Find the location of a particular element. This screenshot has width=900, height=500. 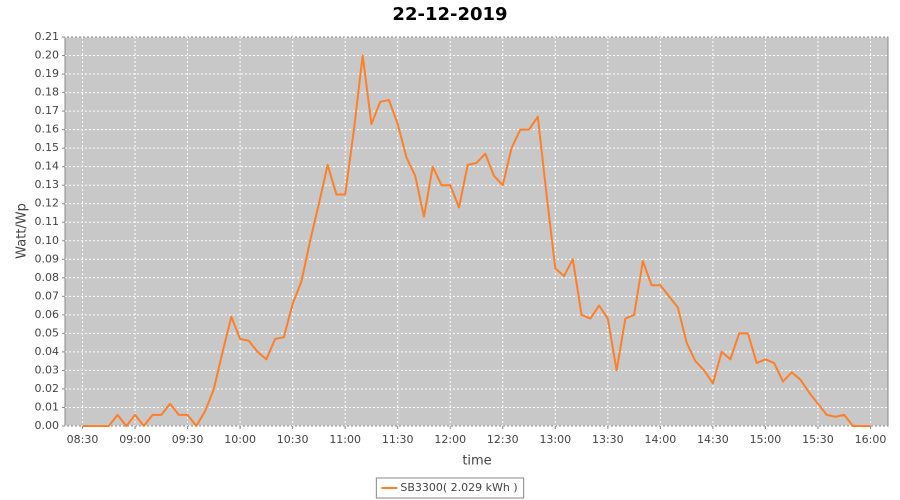

y-tick-label: 0.02 is located at coordinates (47, 388).